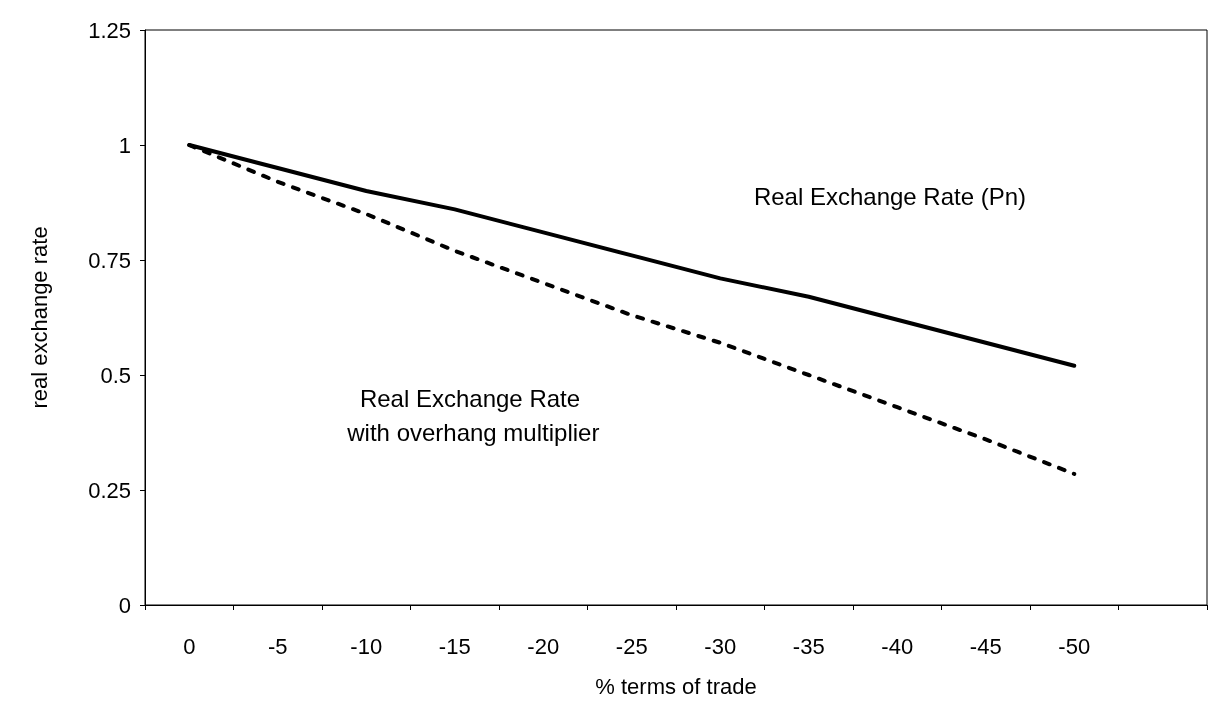 Image resolution: width=1208 pixels, height=715 pixels. I want to click on y-tick-label: 0, so click(124, 605).